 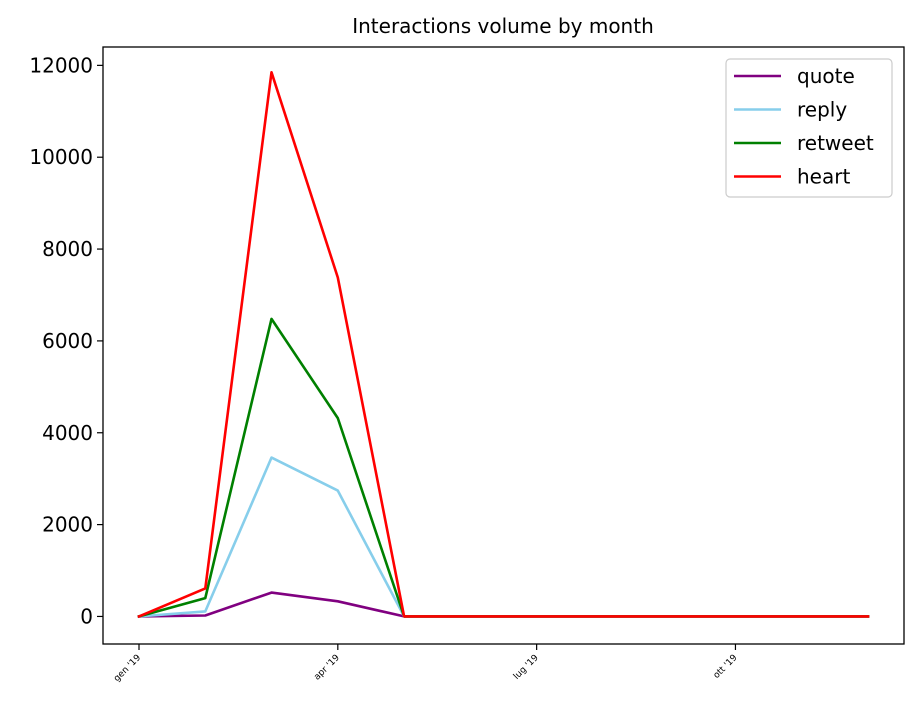 I want to click on y-axis: 0 2000 4000 6000 8000 10000 12000, so click(x=66, y=340).